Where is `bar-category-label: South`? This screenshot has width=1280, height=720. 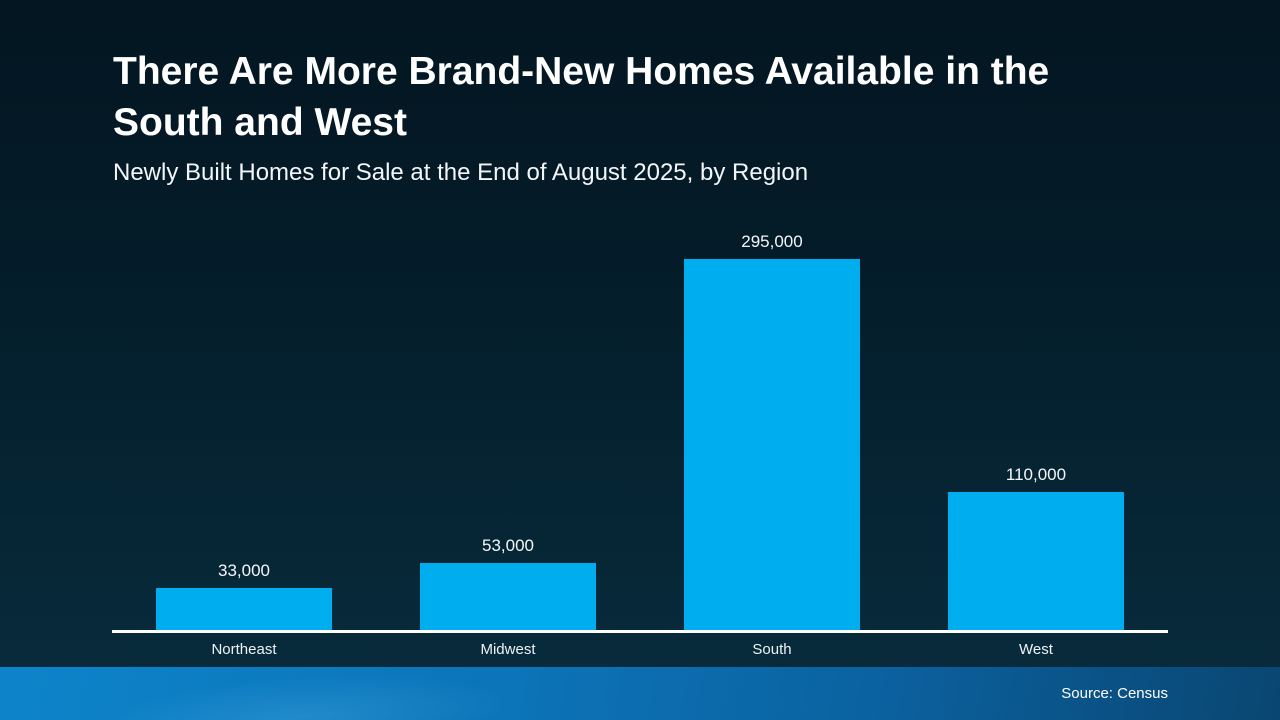
bar-category-label: South is located at coordinates (772, 649).